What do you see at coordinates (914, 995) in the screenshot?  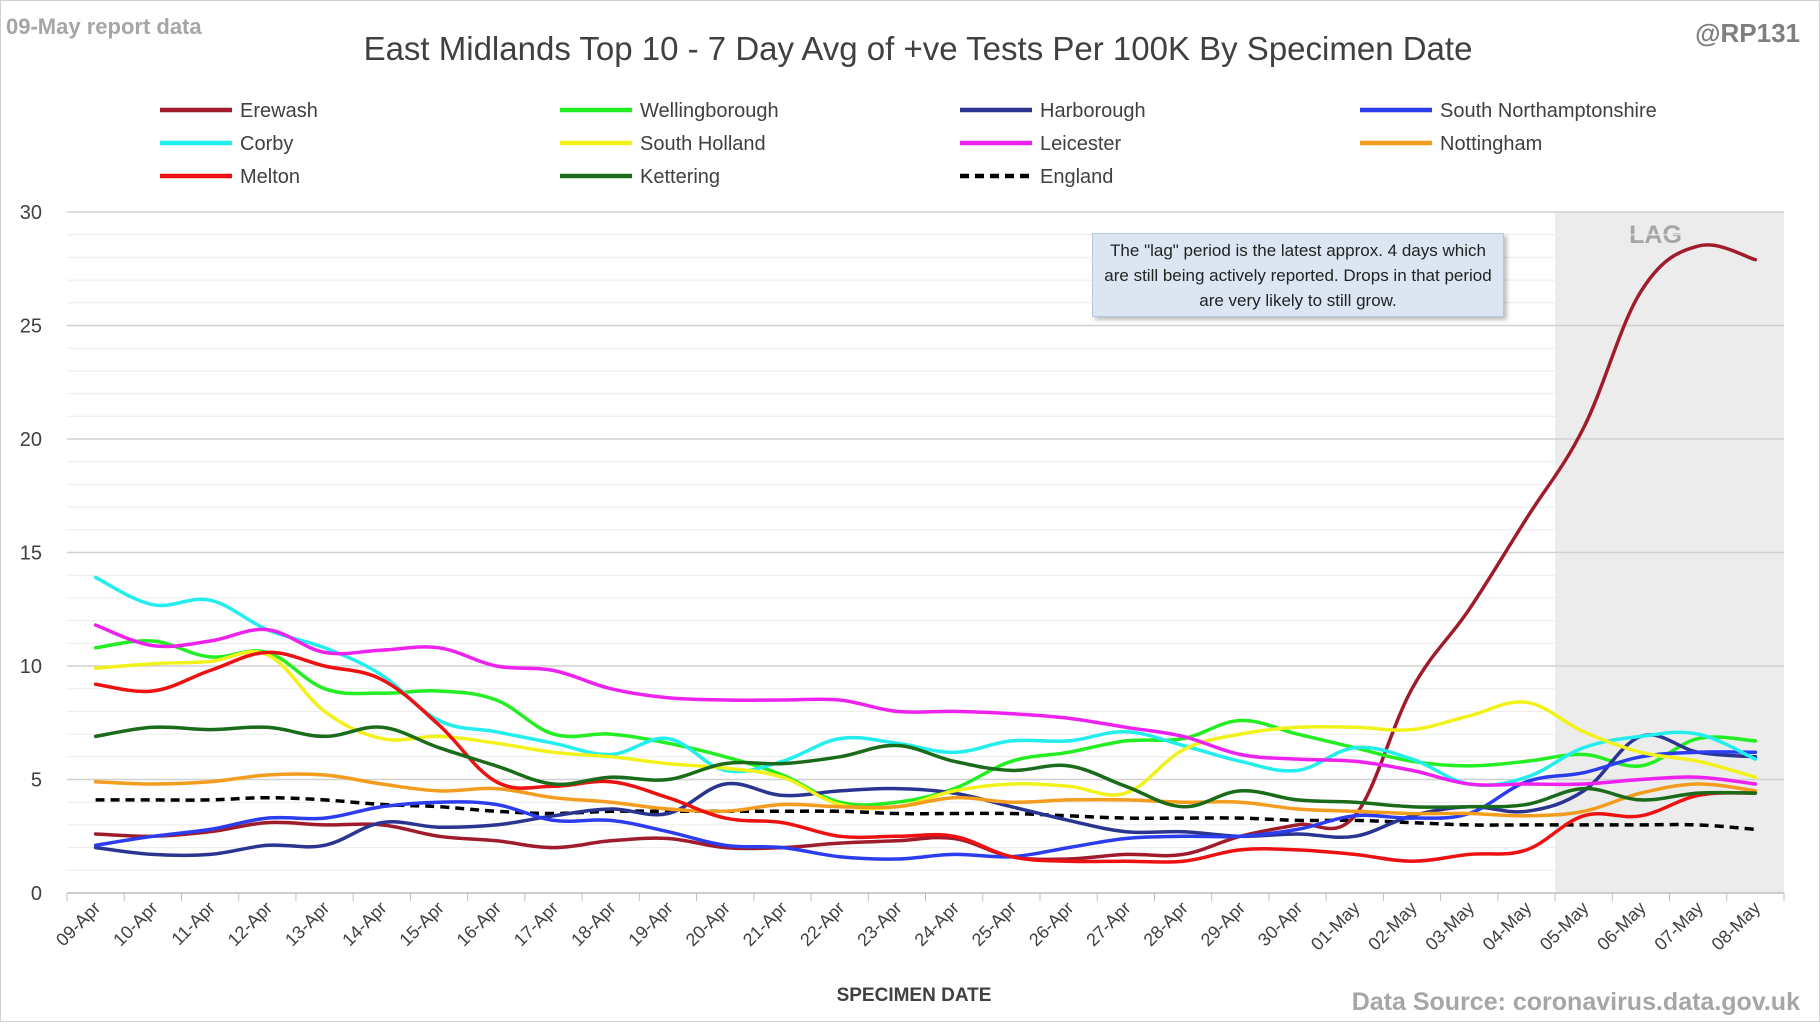 I see `x-axis-label: SPECIMEN DATE` at bounding box center [914, 995].